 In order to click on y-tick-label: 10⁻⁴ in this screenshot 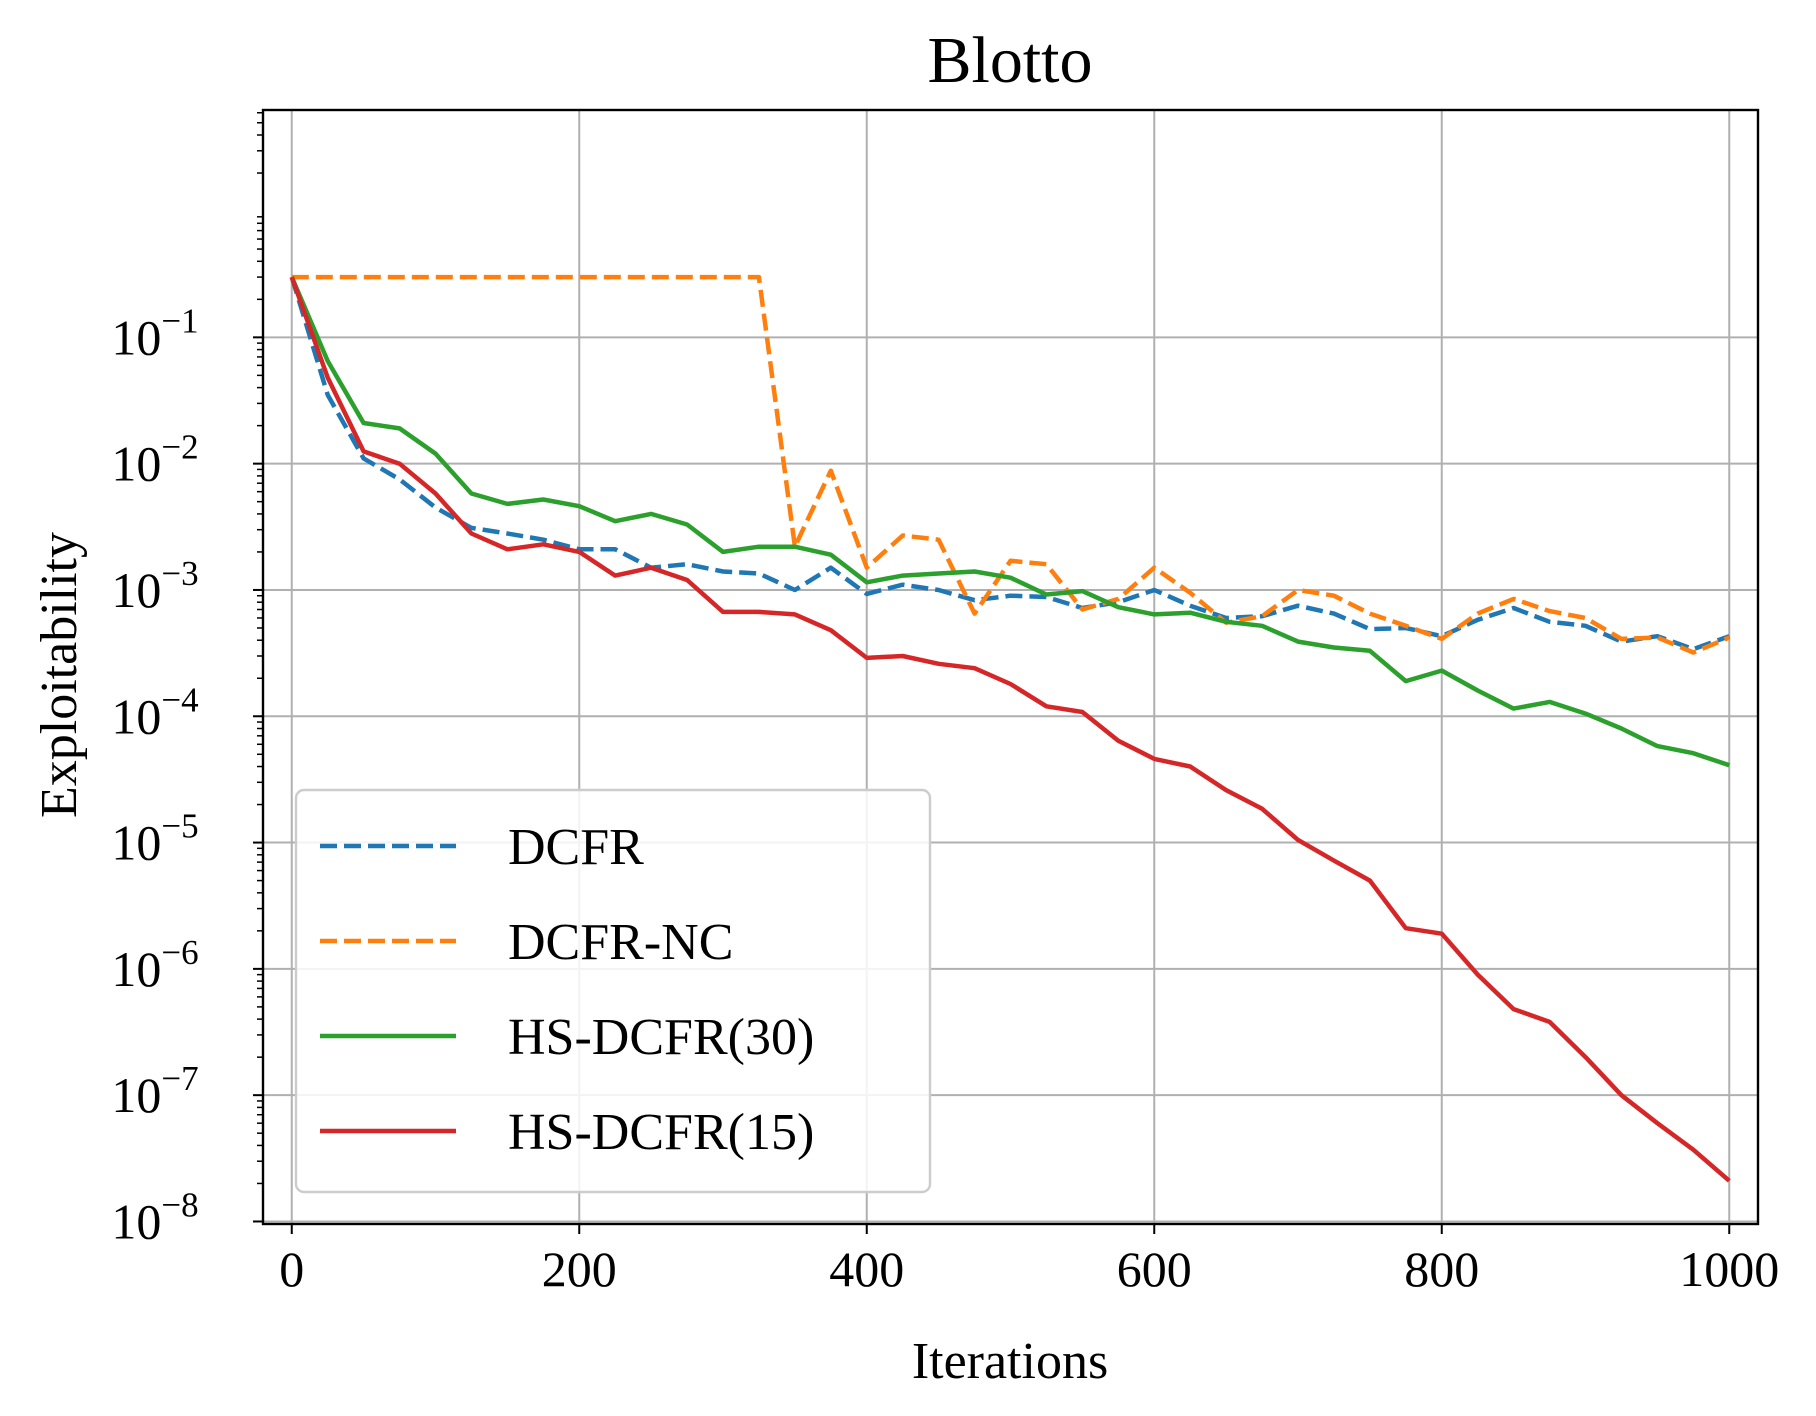, I will do `click(154, 712)`.